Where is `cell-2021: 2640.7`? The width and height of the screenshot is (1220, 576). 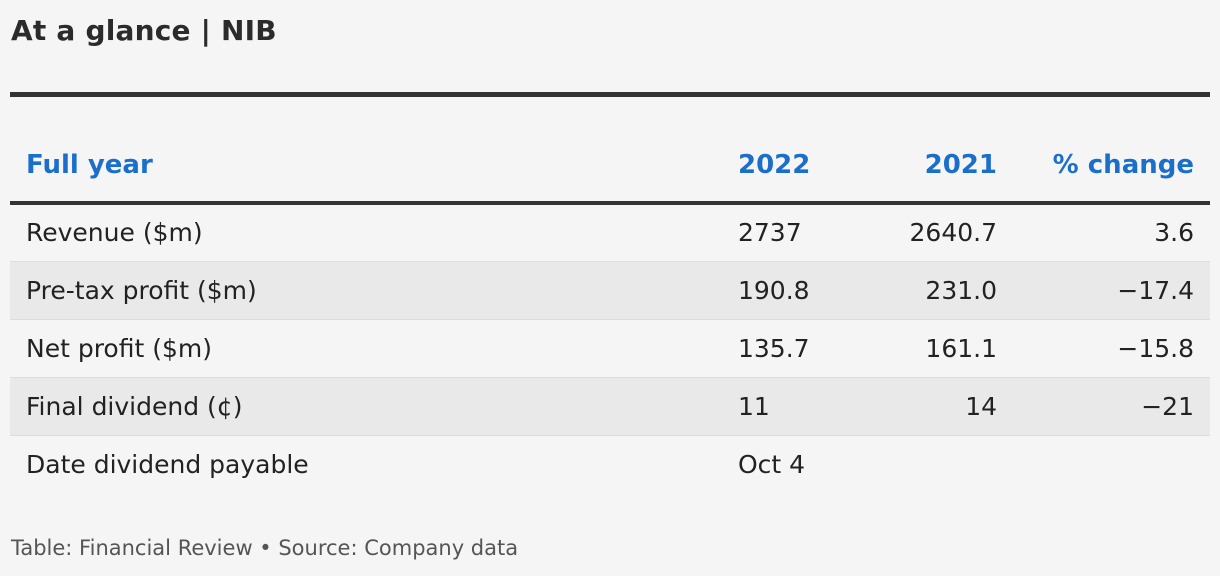
cell-2021: 2640.7 is located at coordinates (920, 232).